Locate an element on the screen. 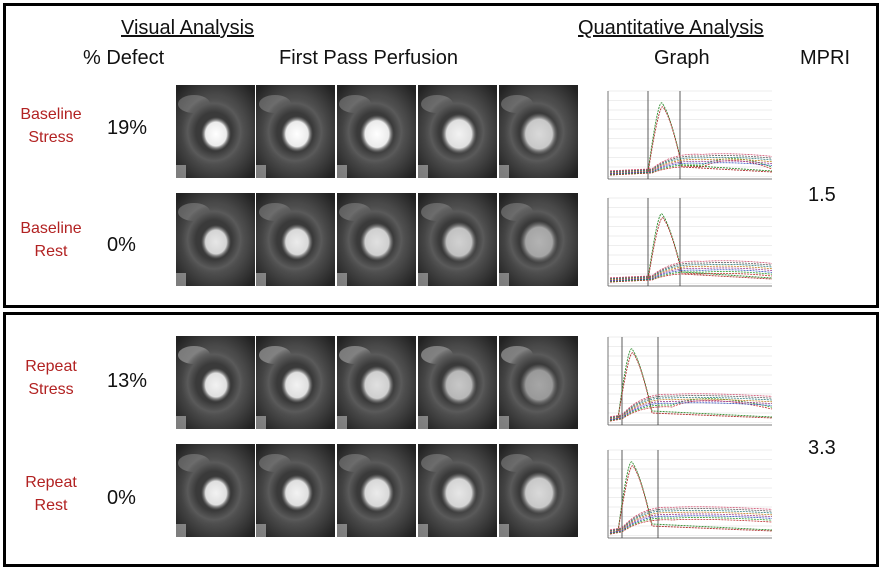  graph-heading: Graph is located at coordinates (682, 58).